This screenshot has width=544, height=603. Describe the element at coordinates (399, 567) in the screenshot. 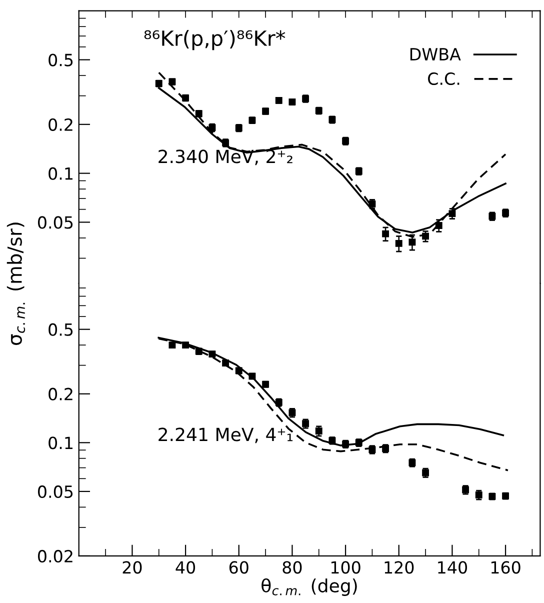

I see `x-tick-label: 120` at that location.